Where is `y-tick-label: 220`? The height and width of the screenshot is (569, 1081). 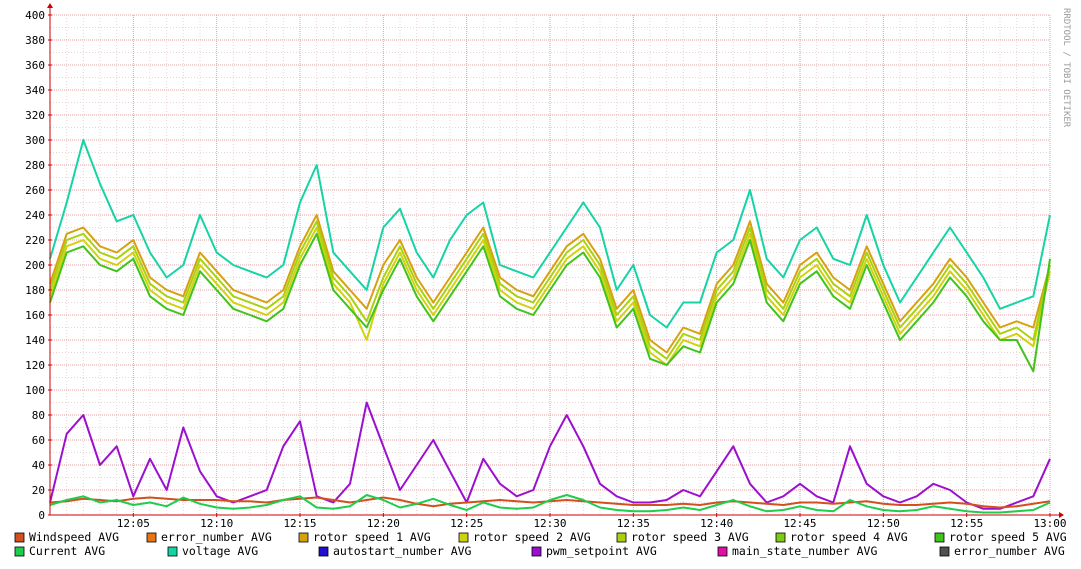 y-tick-label: 220 is located at coordinates (35, 240).